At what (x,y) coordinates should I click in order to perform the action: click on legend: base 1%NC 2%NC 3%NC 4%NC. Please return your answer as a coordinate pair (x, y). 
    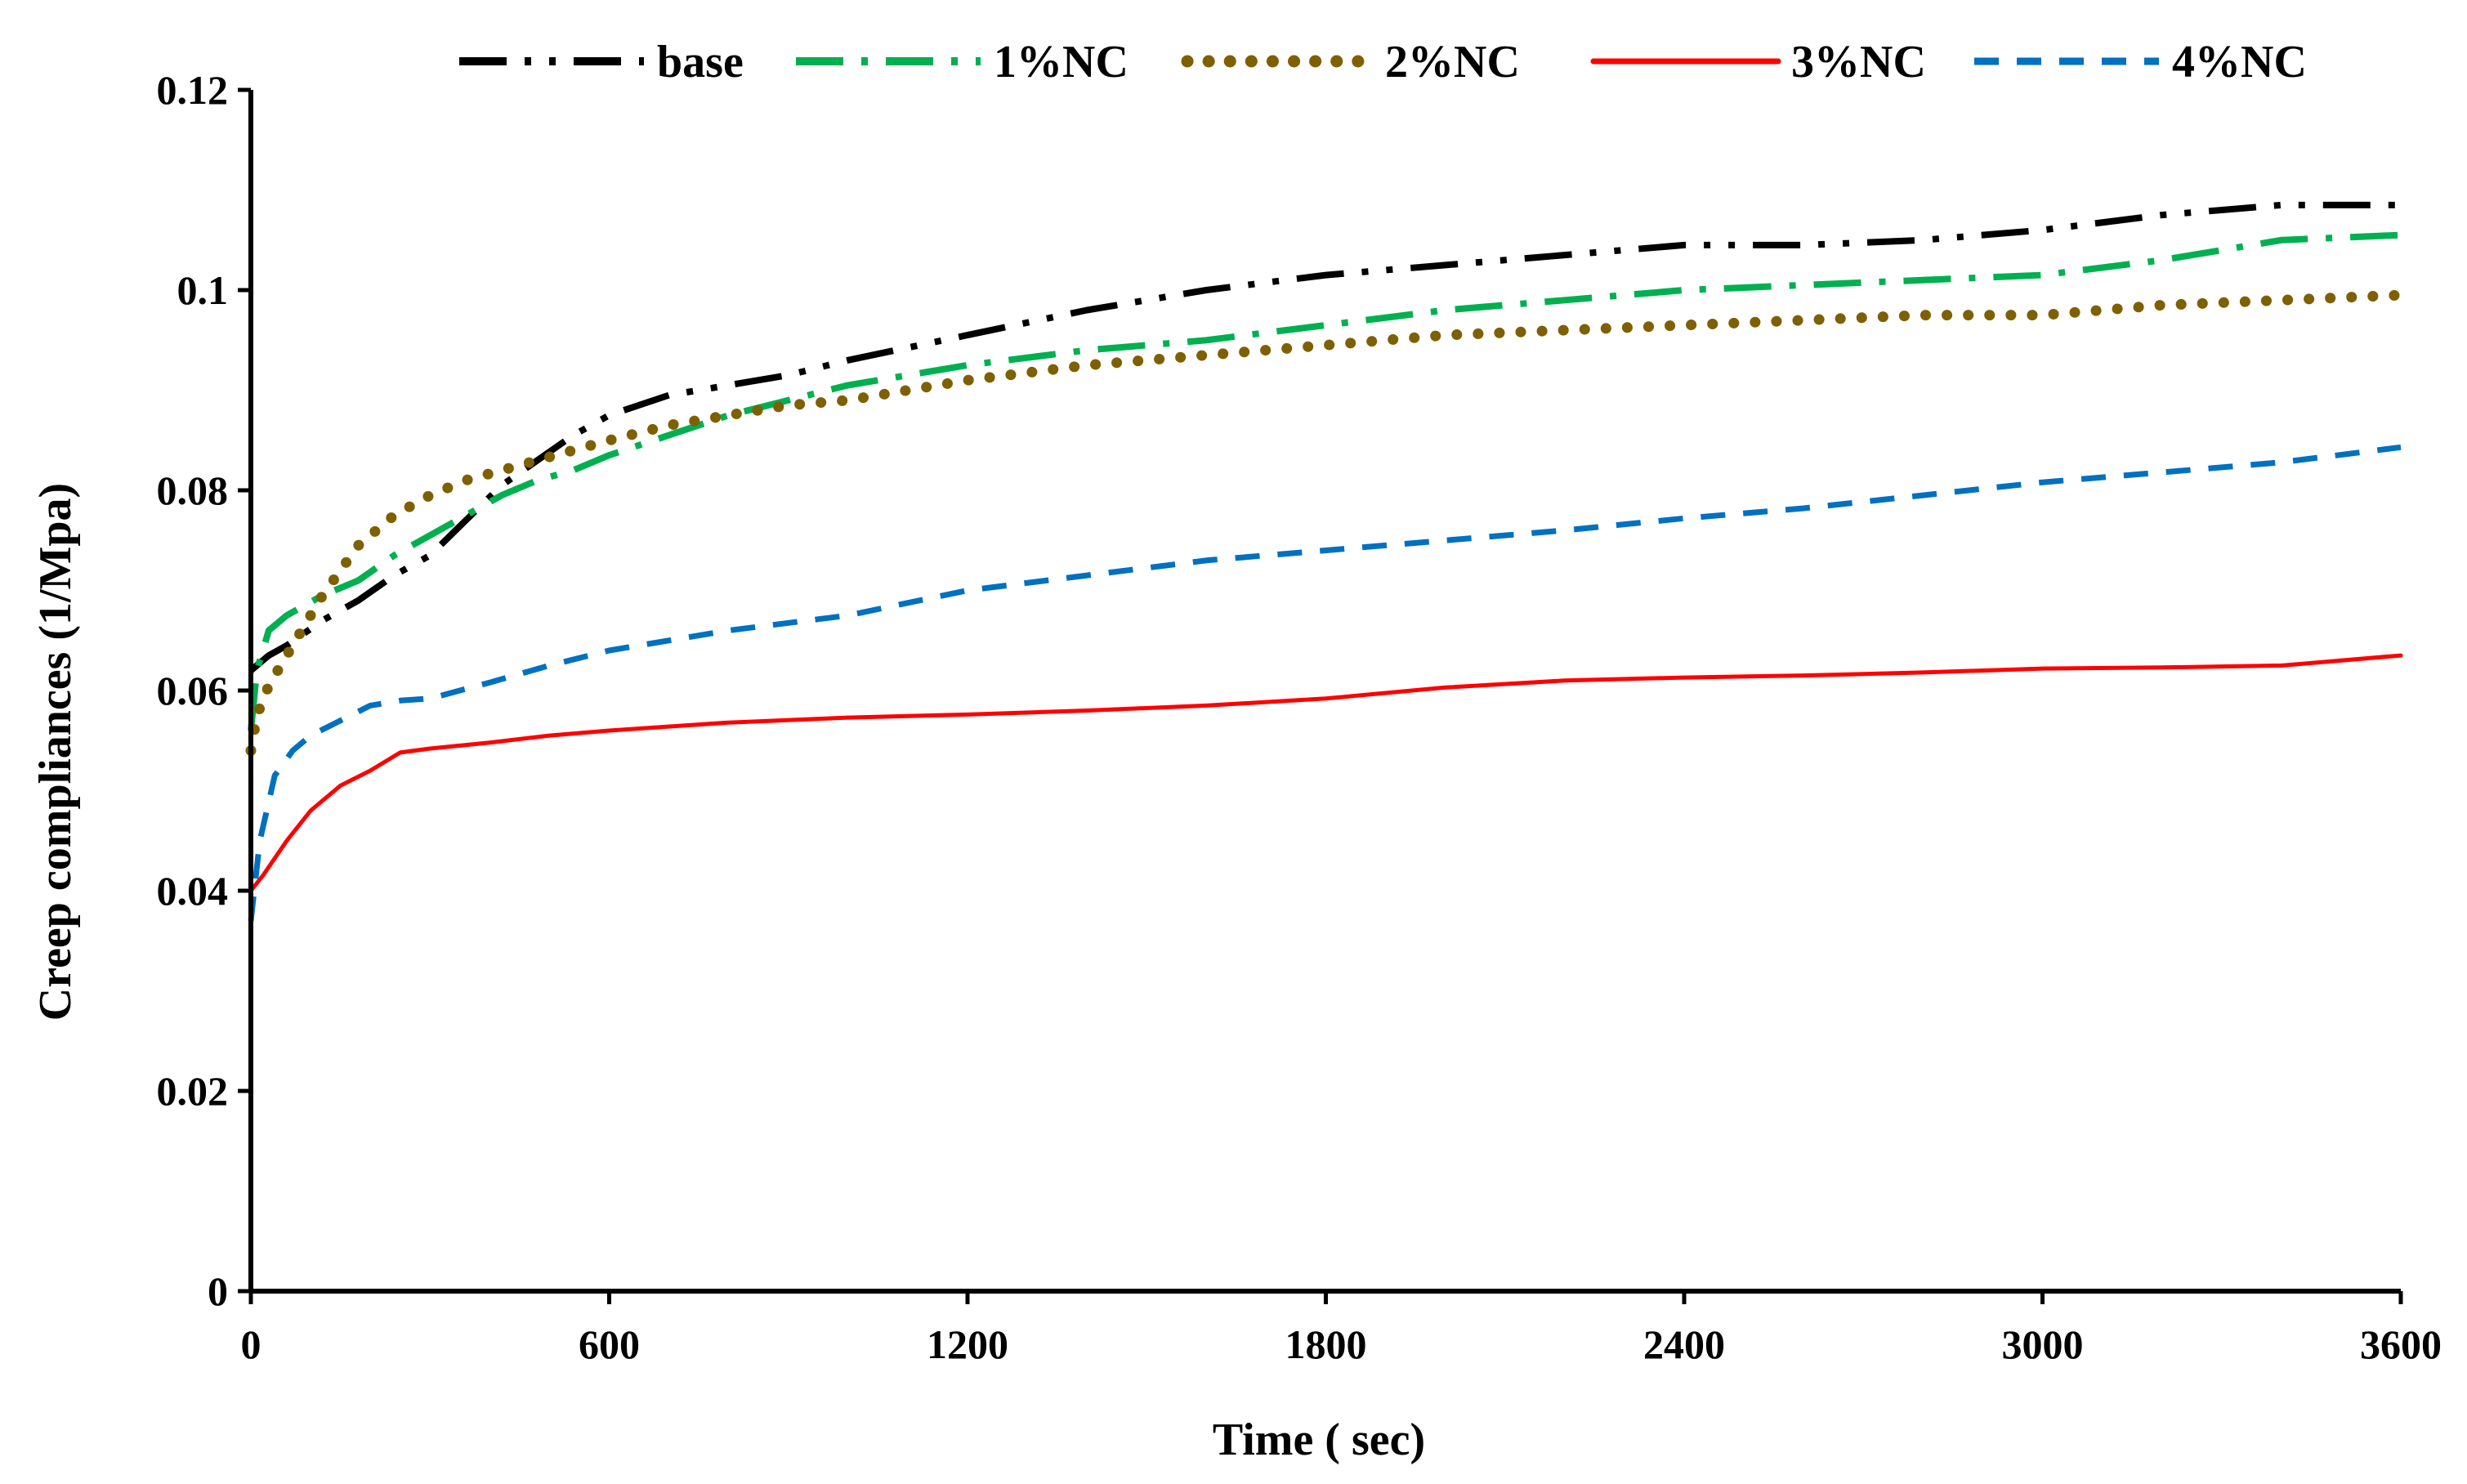
    Looking at the image, I should click on (1383, 62).